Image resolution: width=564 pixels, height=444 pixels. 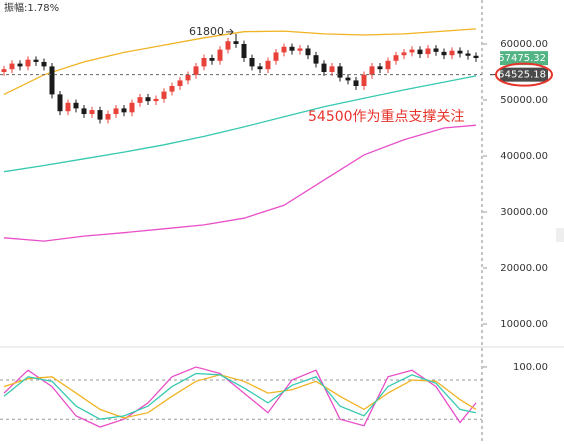 What do you see at coordinates (230, 32) in the screenshot?
I see `annotation-arrow` at bounding box center [230, 32].